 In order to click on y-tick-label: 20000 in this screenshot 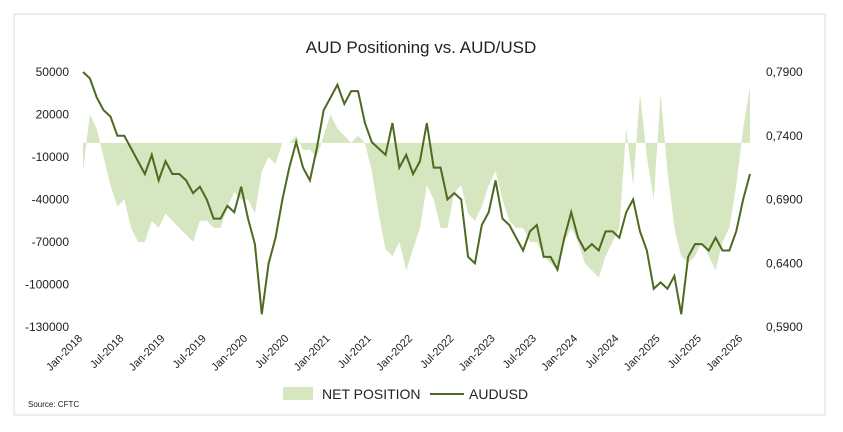, I will do `click(53, 115)`.